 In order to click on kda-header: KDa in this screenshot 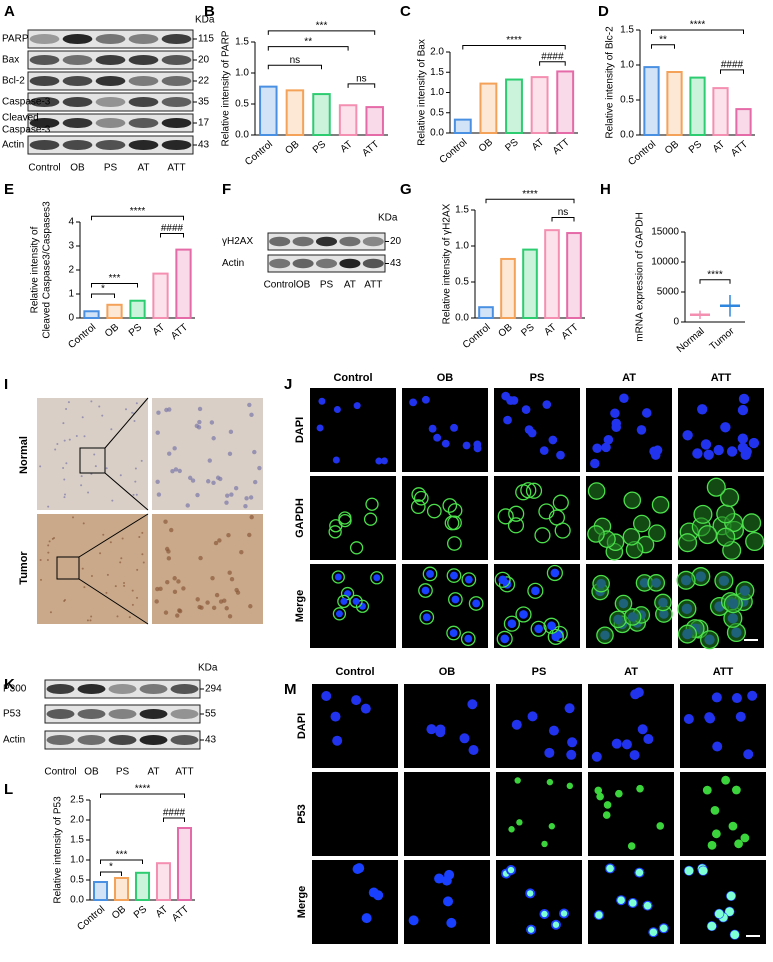, I will do `click(205, 20)`.